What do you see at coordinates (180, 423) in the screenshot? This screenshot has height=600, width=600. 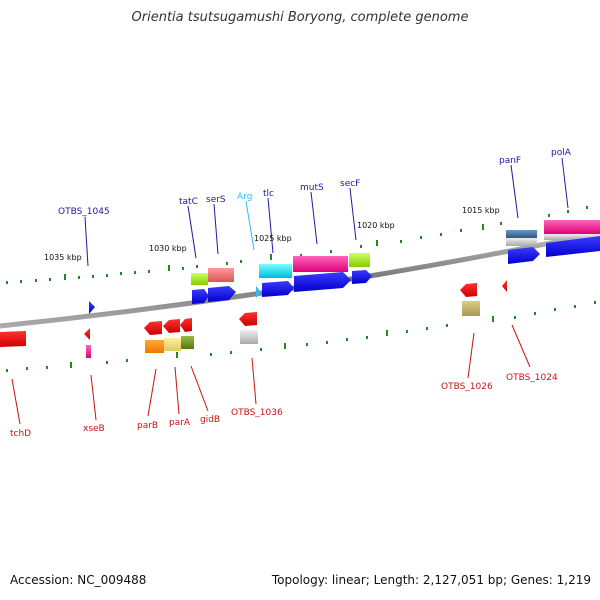 I see `label-parA: parA` at bounding box center [180, 423].